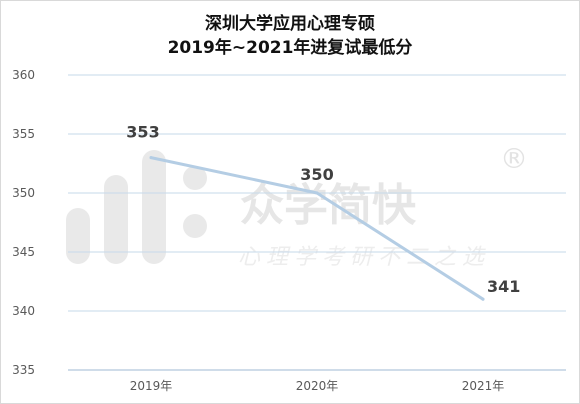  I want to click on chart-title: 深圳大学应用心理专硕 2019年~2021年进复试最低分, so click(290, 36).